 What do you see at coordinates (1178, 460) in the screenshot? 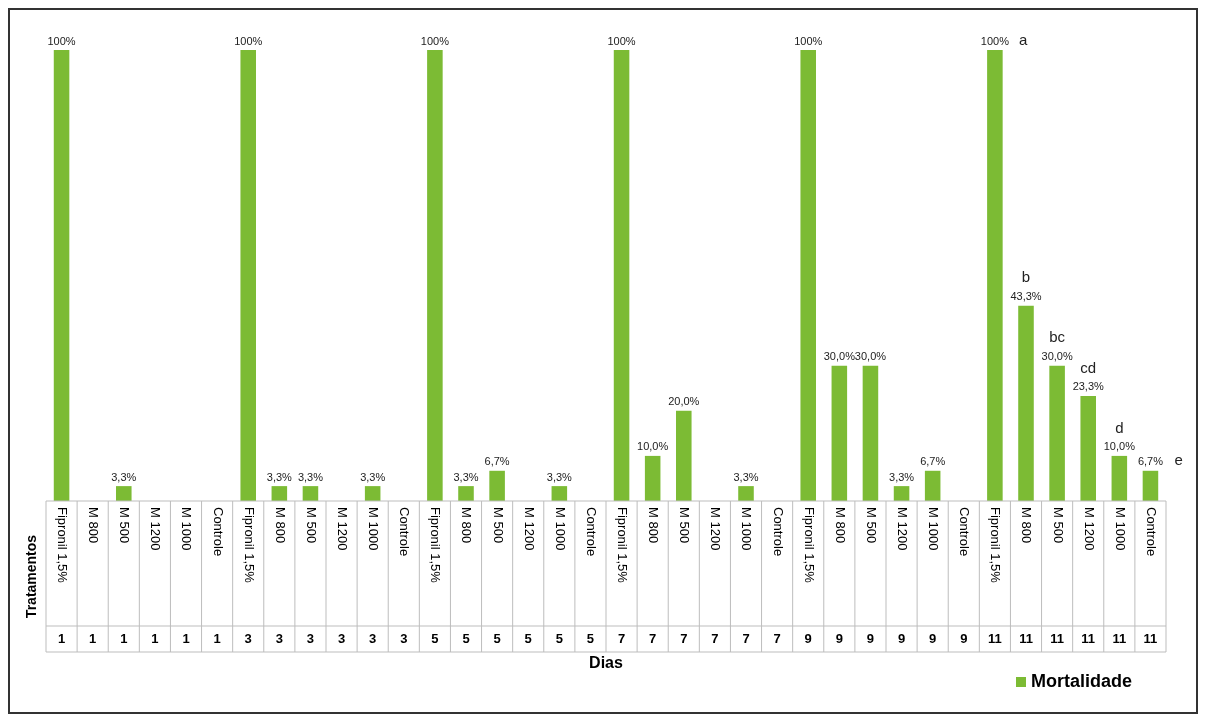
I see `text: e` at bounding box center [1178, 460].